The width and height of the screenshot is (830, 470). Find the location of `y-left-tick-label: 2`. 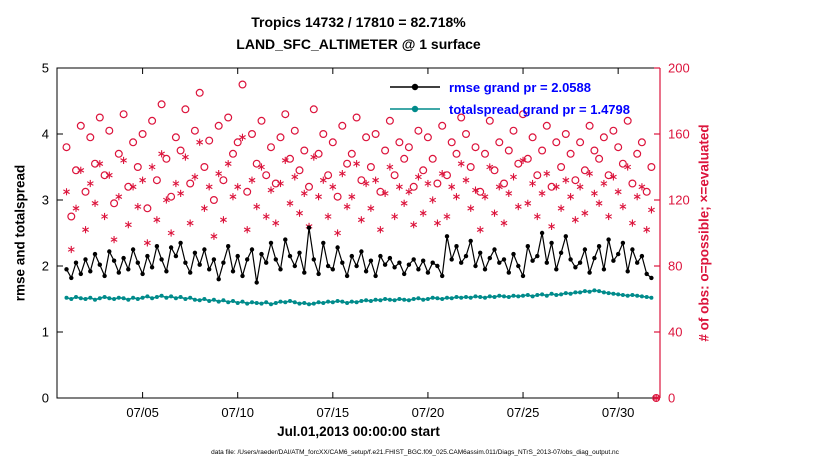

y-left-tick-label: 2 is located at coordinates (45, 266).